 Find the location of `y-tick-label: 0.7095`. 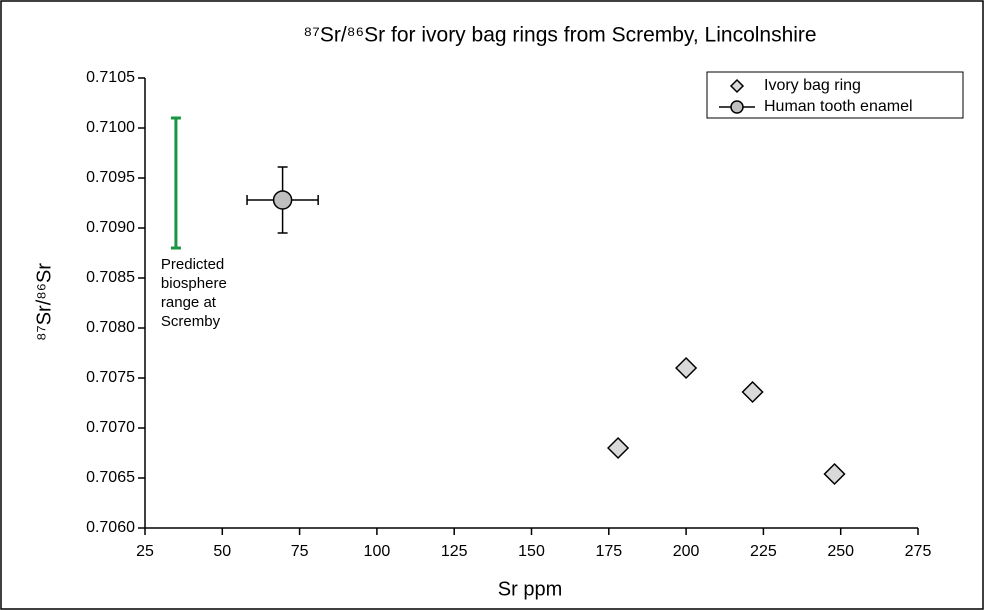

y-tick-label: 0.7095 is located at coordinates (110, 177).